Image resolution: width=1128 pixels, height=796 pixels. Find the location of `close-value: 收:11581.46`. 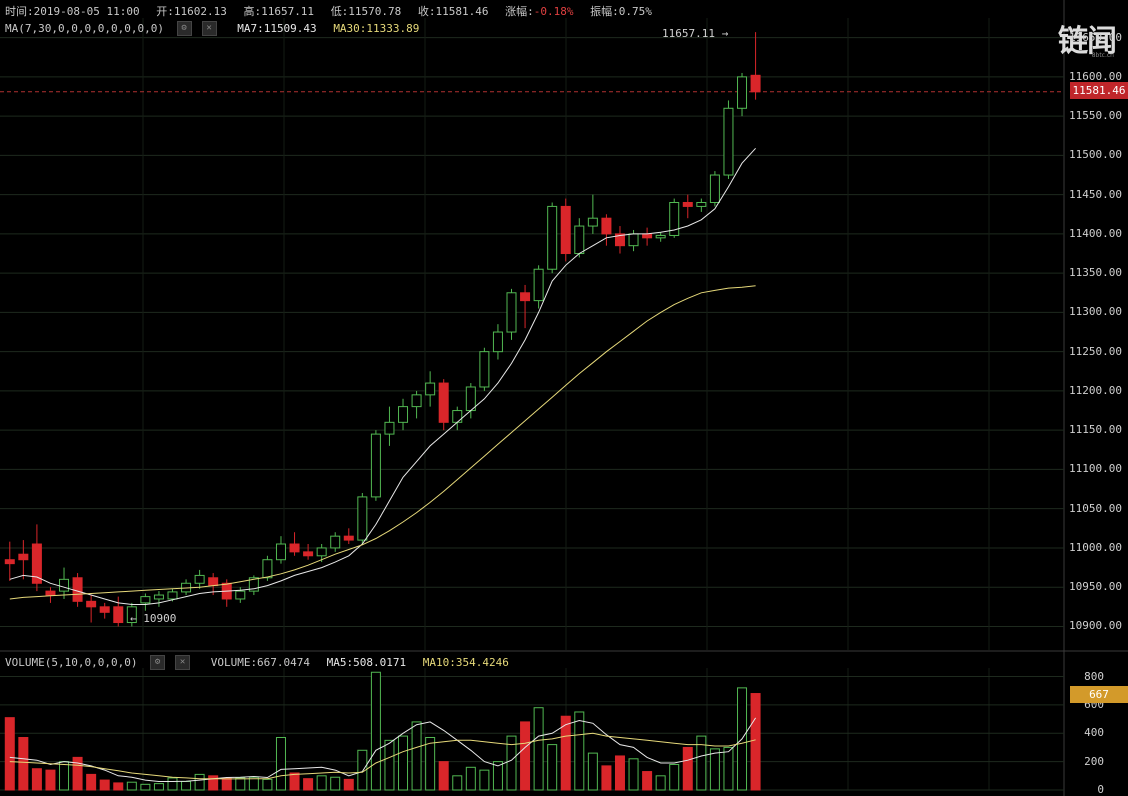

close-value: 收:11581.46 is located at coordinates (453, 11).